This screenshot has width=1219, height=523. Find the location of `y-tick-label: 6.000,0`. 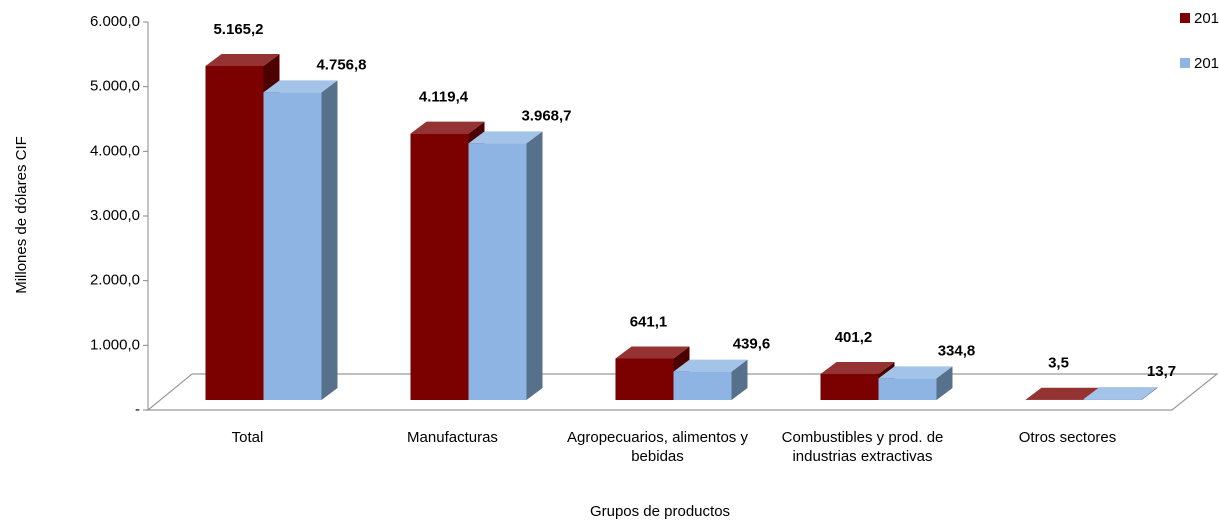

y-tick-label: 6.000,0 is located at coordinates (115, 21).